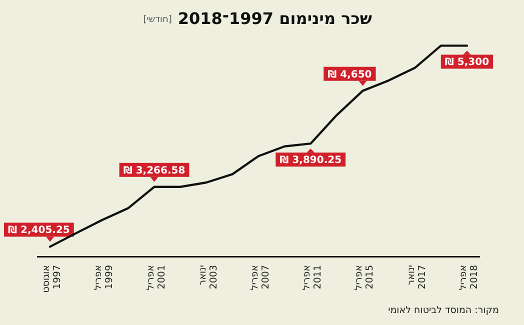 This screenshot has height=325, width=524. What do you see at coordinates (46, 279) in the screenshot?
I see `x-tick-label: אוגוסט` at bounding box center [46, 279].